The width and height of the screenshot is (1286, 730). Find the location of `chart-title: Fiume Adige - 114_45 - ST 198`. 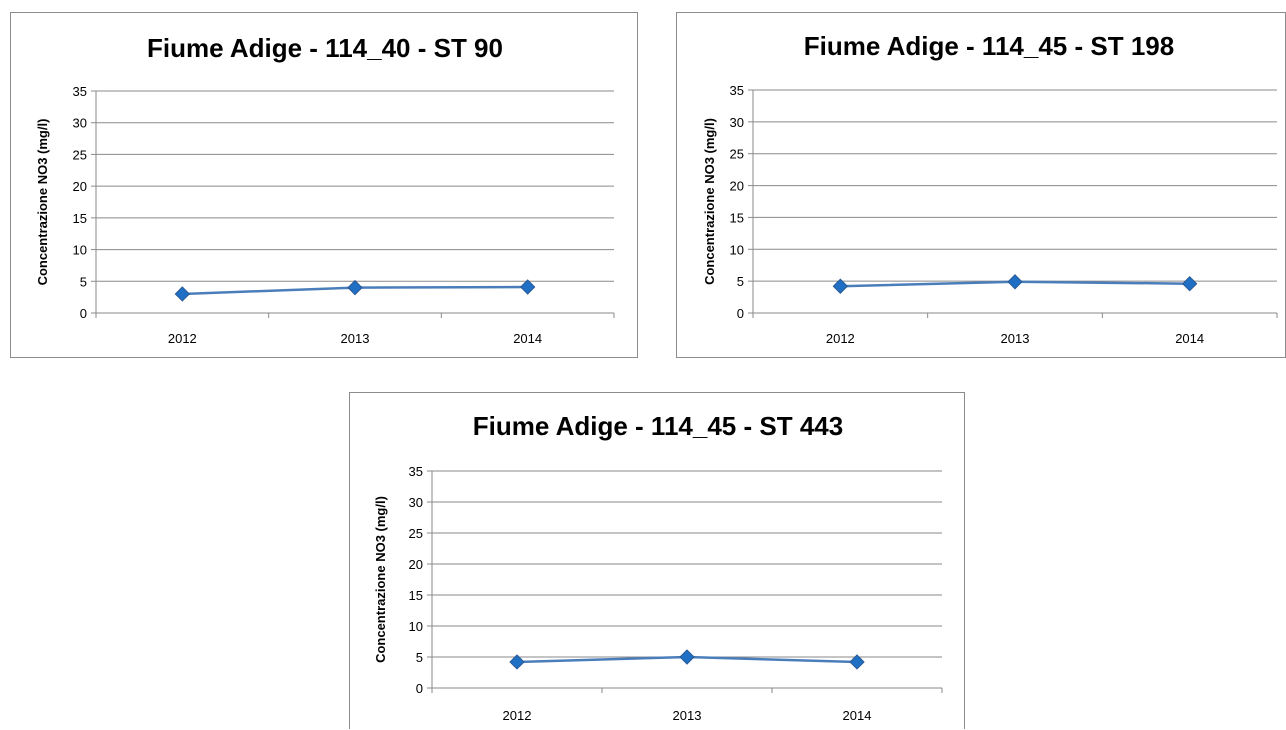

chart-title: Fiume Adige - 114_45 - ST 198 is located at coordinates (989, 46).